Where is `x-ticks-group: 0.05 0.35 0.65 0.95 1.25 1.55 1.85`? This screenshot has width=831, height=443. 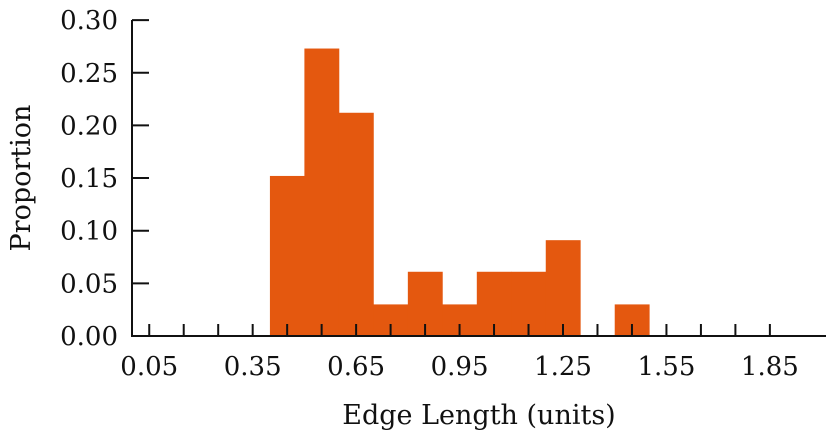
x-ticks-group: 0.05 0.35 0.65 0.95 1.25 1.55 1.85 is located at coordinates (459, 353).